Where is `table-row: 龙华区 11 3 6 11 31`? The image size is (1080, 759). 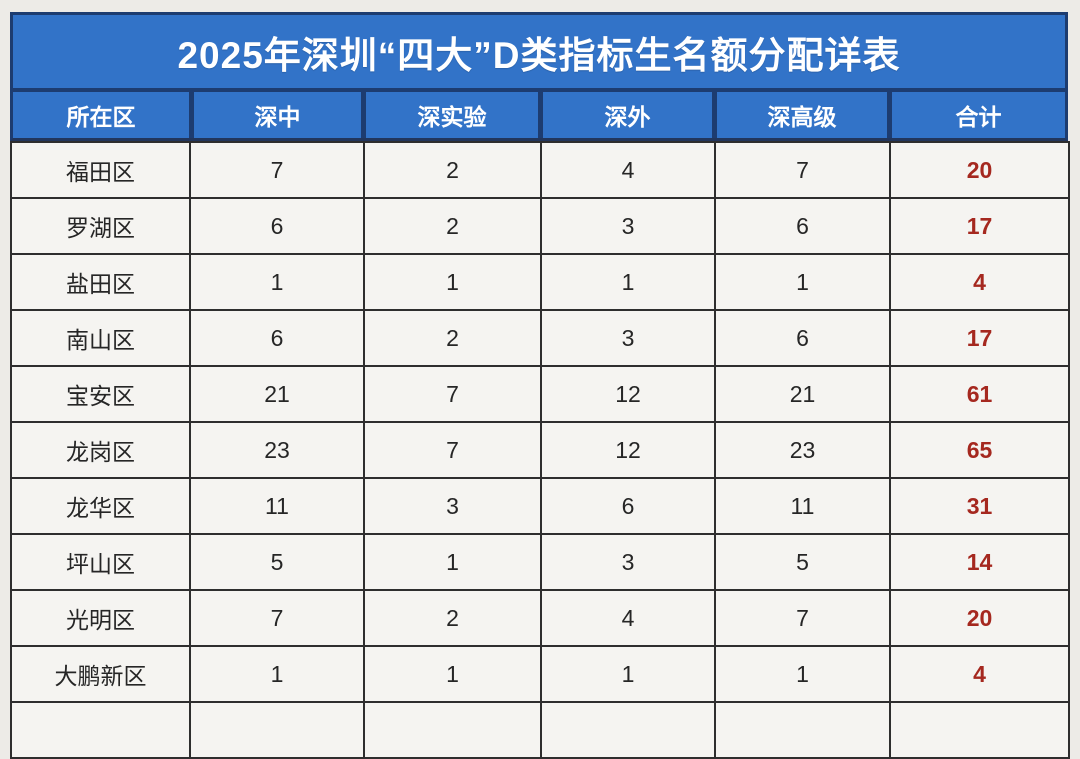 table-row: 龙华区 11 3 6 11 31 is located at coordinates (540, 506).